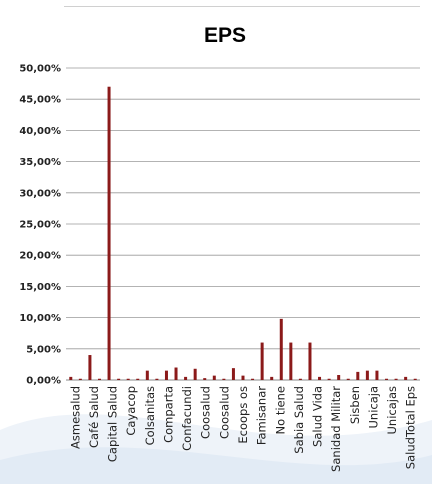  I want to click on x-tick-label: Colsanitas, so click(150, 415).